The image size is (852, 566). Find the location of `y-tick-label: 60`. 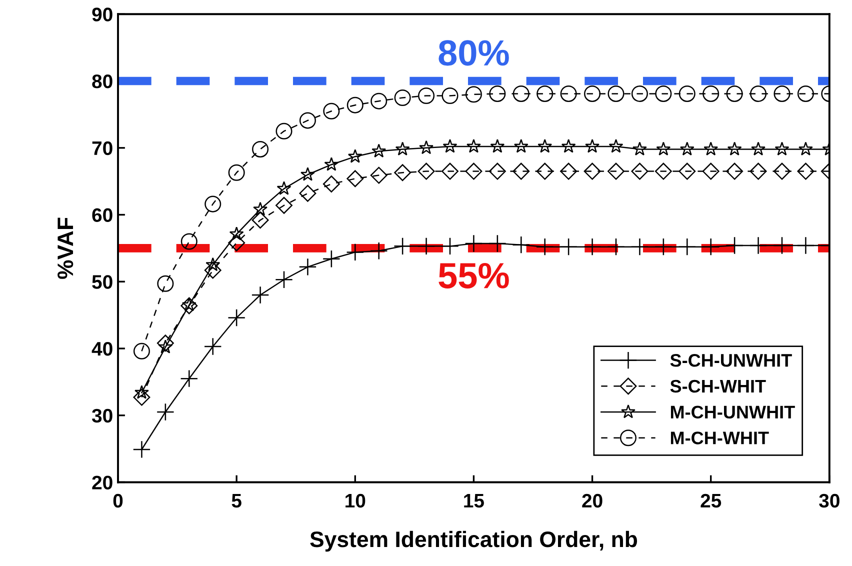

y-tick-label: 60 is located at coordinates (102, 215).